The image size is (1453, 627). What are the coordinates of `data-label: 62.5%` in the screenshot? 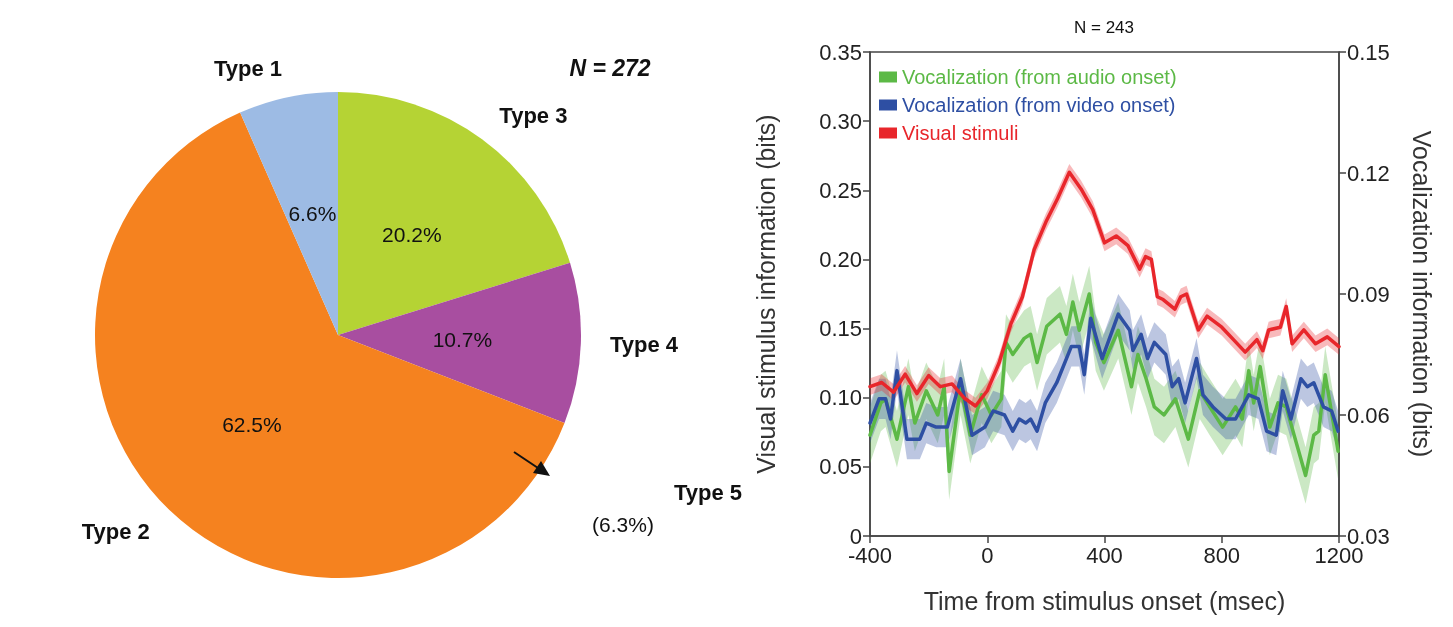 It's located at (252, 425).